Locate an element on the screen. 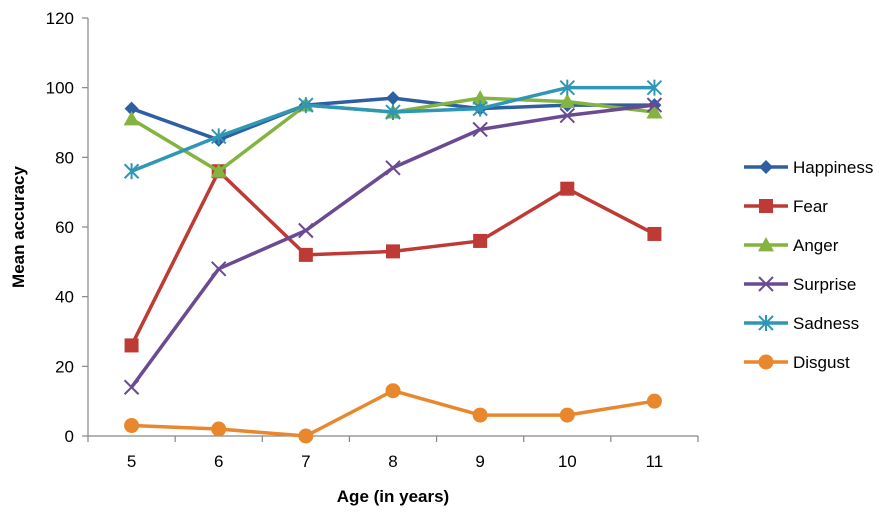  legend-label: Surprise is located at coordinates (824, 284).